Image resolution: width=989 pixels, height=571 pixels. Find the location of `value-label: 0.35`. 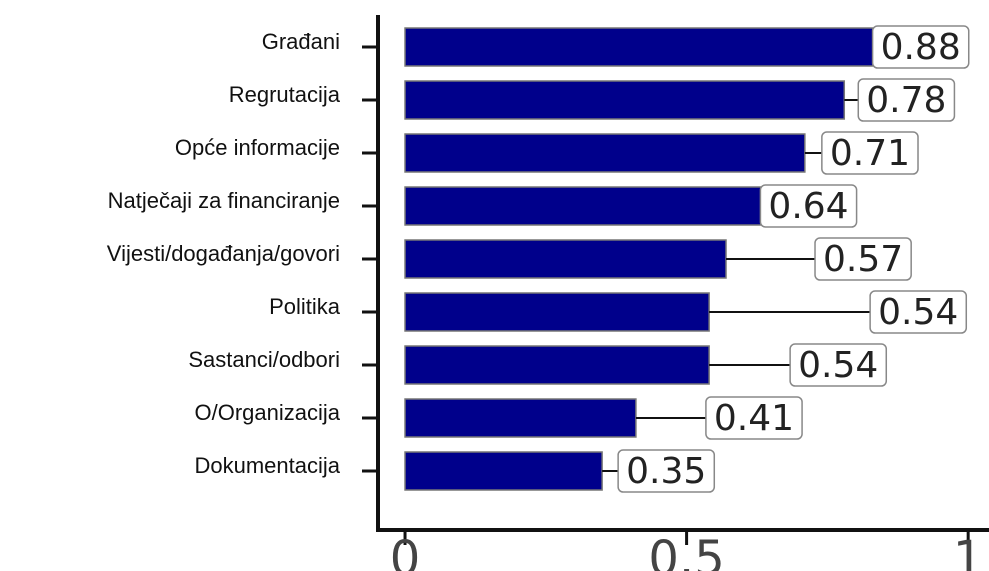

value-label: 0.35 is located at coordinates (666, 471).